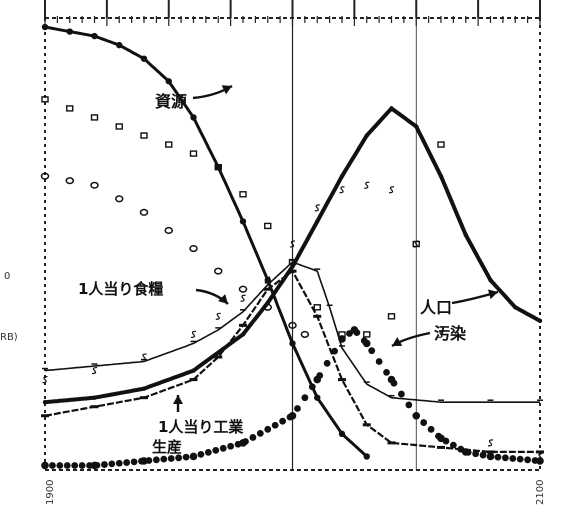 The image size is (583, 516). Describe the element at coordinates (120, 289) in the screenshot. I see `label-food: 1人当り食糧` at that location.